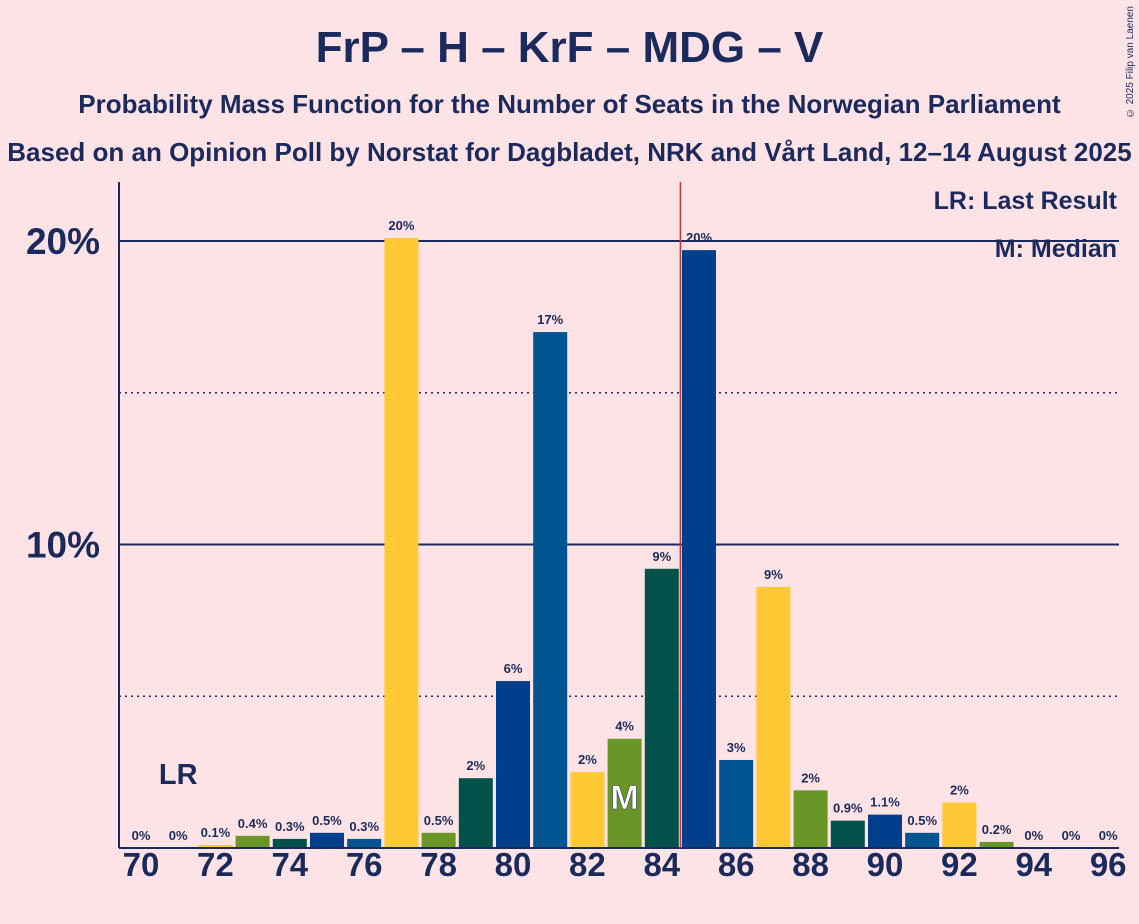 The height and width of the screenshot is (924, 1139). Describe the element at coordinates (810, 864) in the screenshot. I see `x-tick-label: 88` at that location.